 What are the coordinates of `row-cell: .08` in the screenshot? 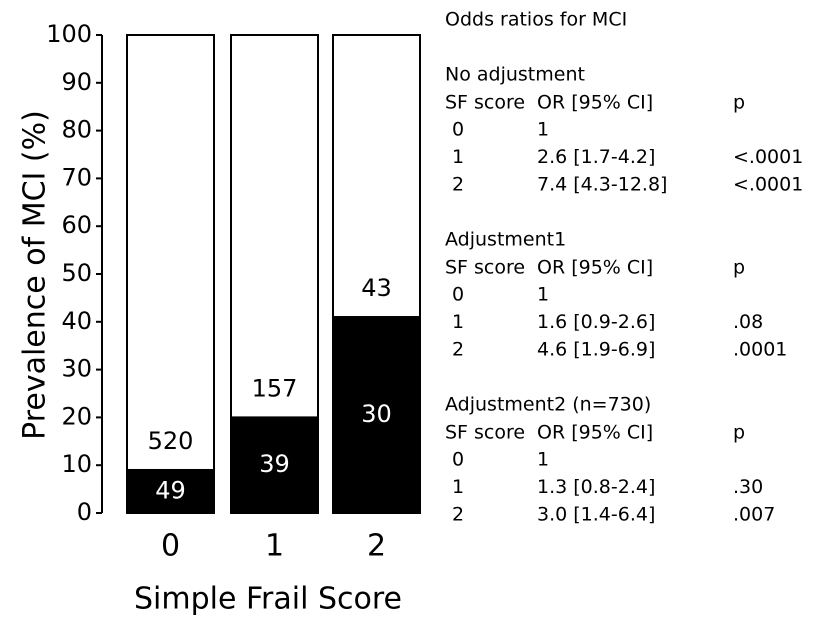 It's located at (748, 322).